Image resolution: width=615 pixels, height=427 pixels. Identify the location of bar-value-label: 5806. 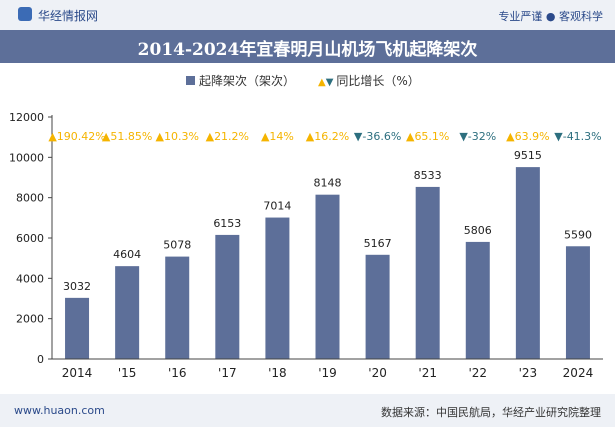
(478, 230).